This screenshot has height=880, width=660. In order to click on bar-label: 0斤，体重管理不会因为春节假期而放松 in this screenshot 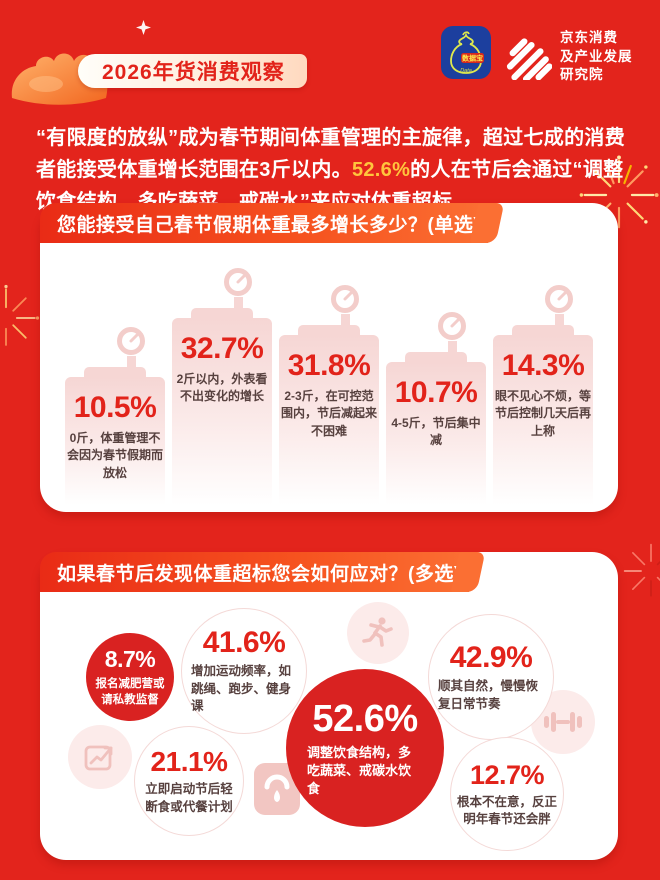, I will do `click(115, 455)`.